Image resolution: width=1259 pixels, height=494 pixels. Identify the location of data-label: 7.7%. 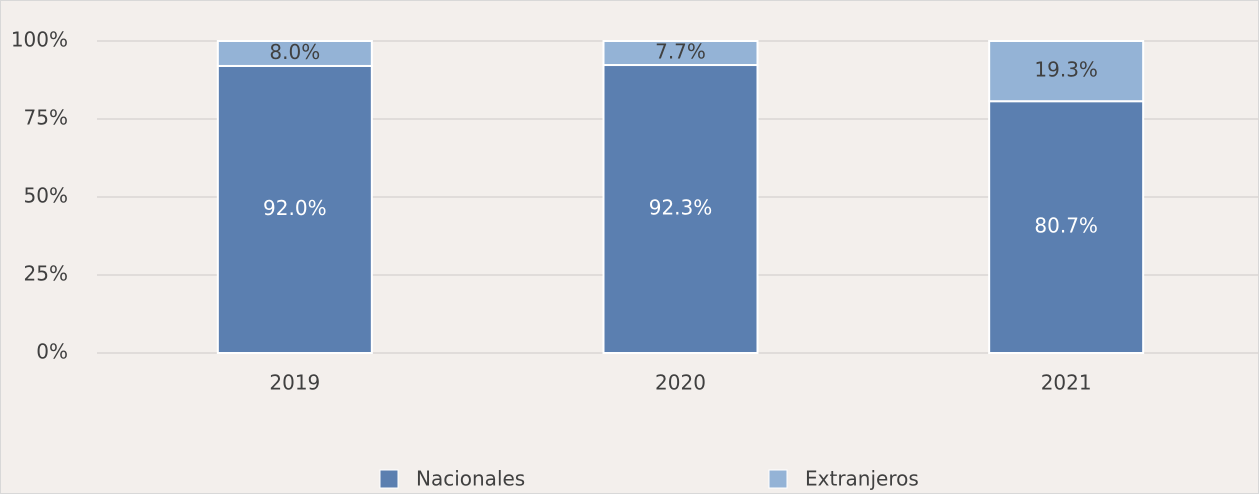
(680, 52).